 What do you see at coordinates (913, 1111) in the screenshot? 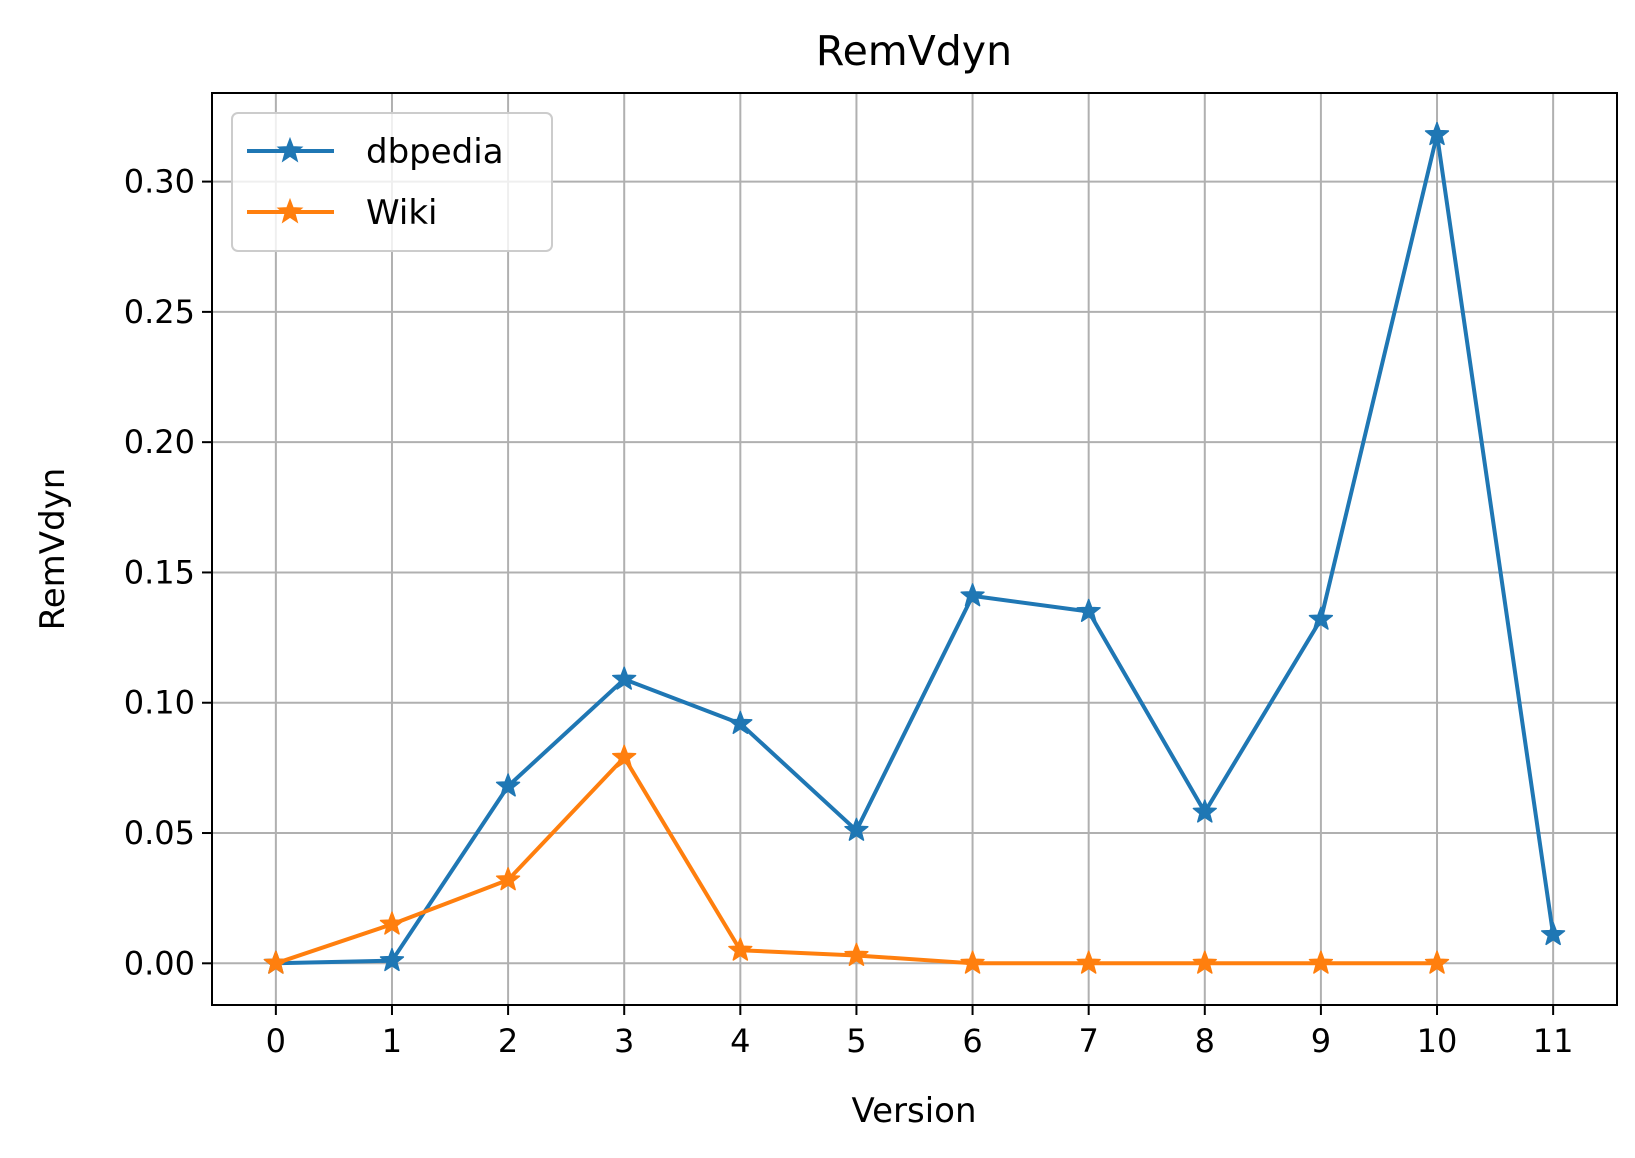
I see `x-axis-label: Version` at bounding box center [913, 1111].